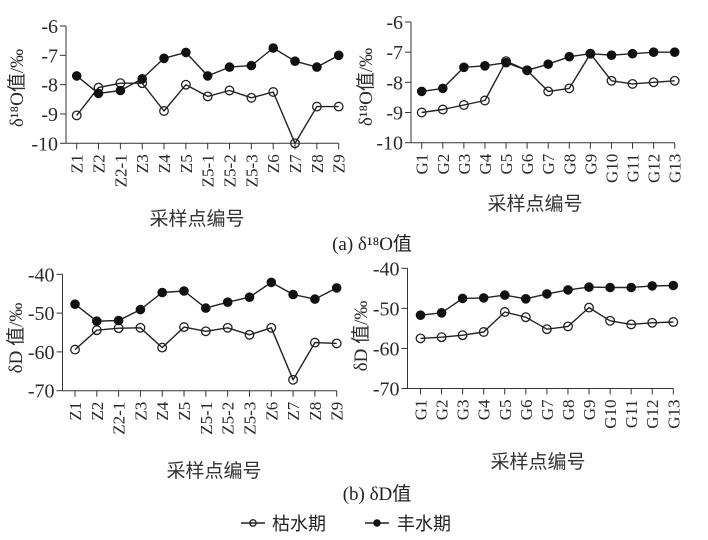  Describe the element at coordinates (206, 418) in the screenshot. I see `x-tick-label: Z5-1` at that location.